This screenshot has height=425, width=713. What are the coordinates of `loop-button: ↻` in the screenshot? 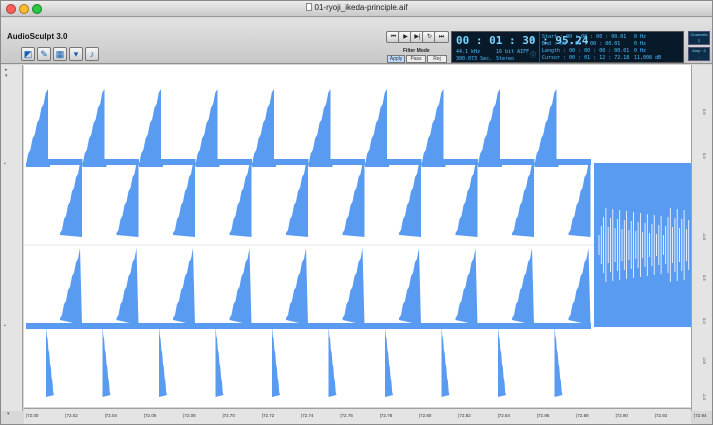 It's located at (429, 37).